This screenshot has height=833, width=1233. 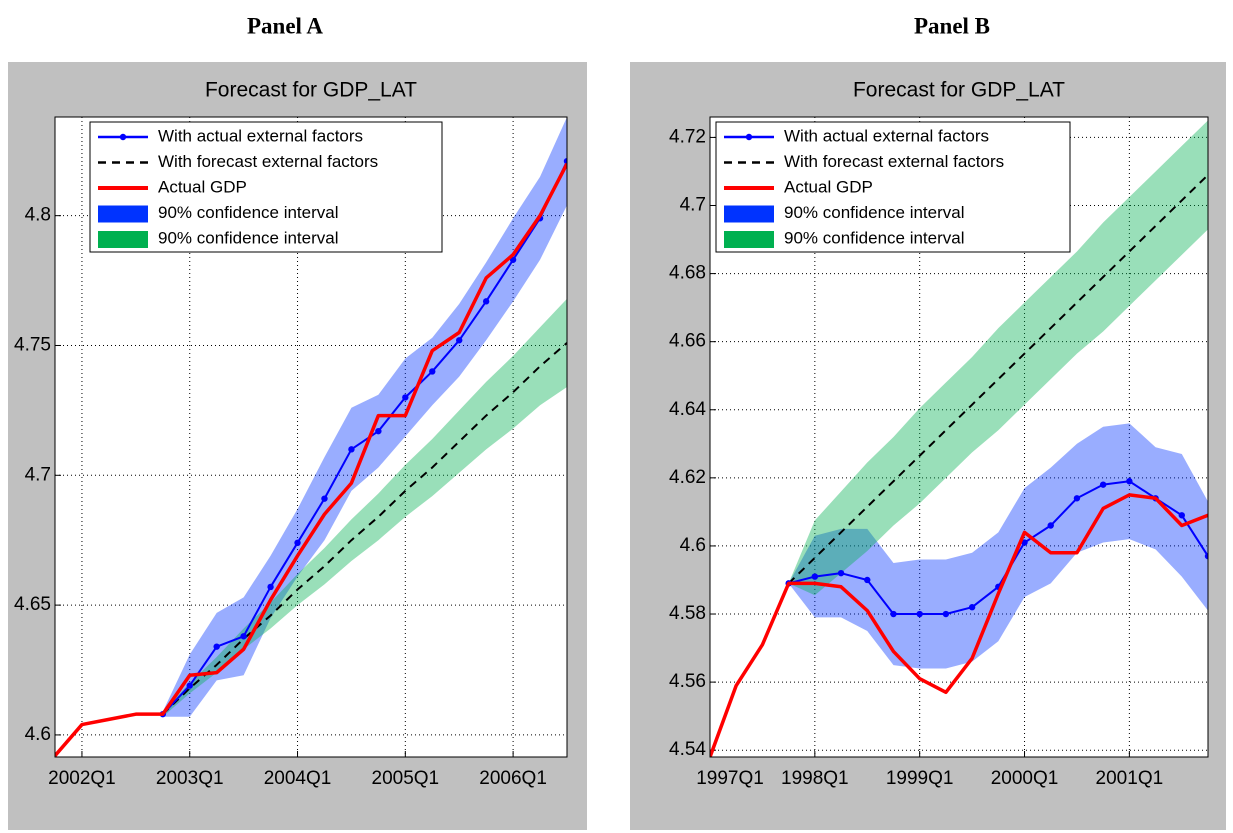 I want to click on x-tick-label: 2001Q1, so click(x=1130, y=778).